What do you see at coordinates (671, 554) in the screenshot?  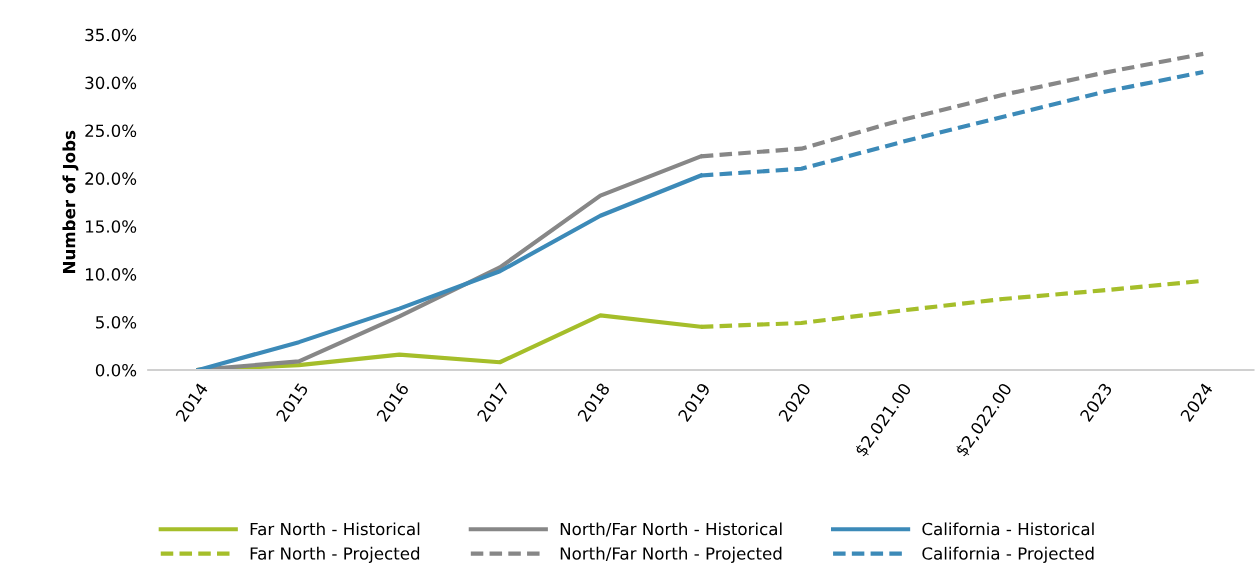 I see `legend-label: North/Far North - Projected` at bounding box center [671, 554].